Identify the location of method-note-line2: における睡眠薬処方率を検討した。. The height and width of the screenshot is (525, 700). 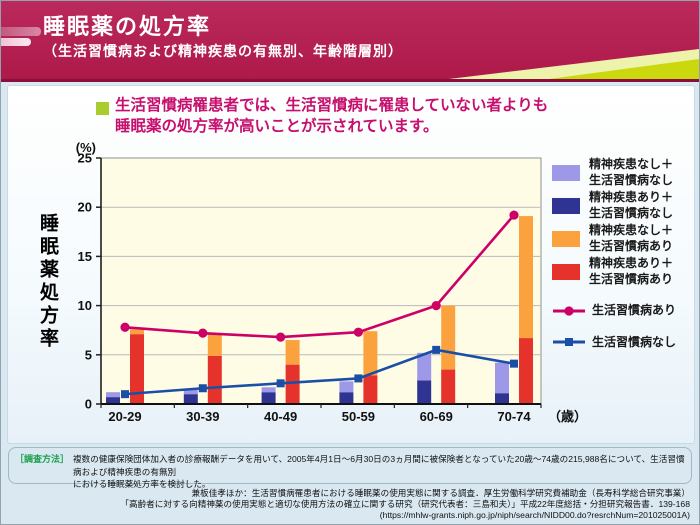
(142, 484).